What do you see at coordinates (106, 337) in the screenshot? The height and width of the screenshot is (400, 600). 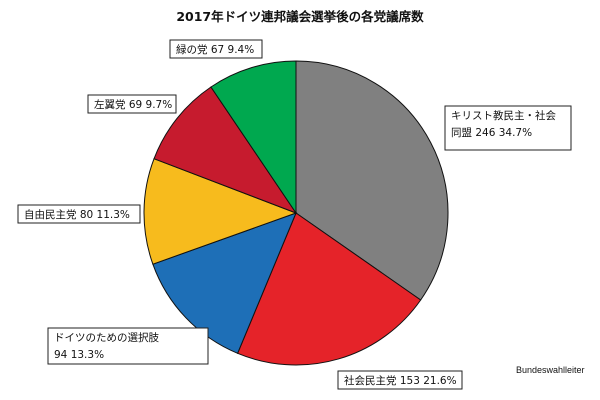 I see `slice-label-text: ドイツのための選択肢` at bounding box center [106, 337].